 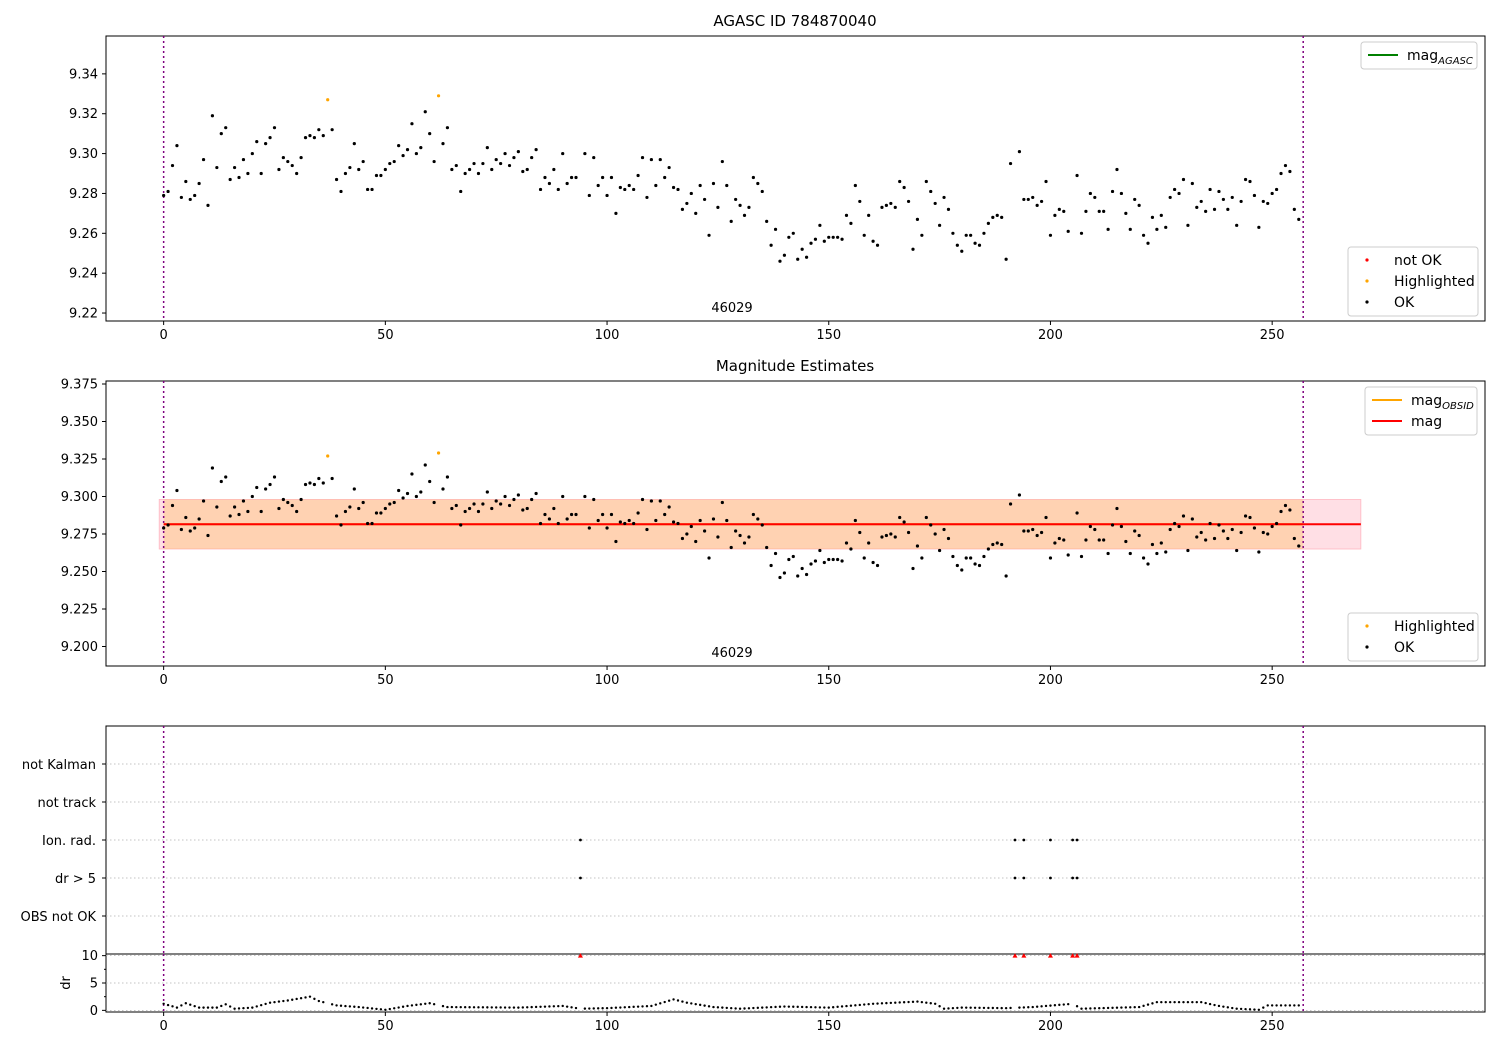 What do you see at coordinates (1442, 402) in the screenshot?
I see `panel2-upper-legend-label: magOBSID` at bounding box center [1442, 402].